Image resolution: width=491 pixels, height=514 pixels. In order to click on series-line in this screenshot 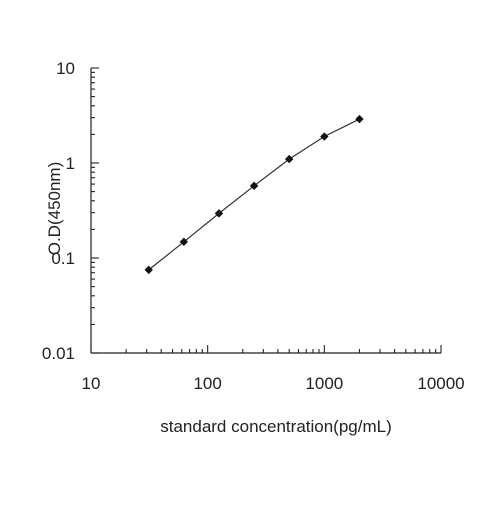, I will do `click(254, 194)`.